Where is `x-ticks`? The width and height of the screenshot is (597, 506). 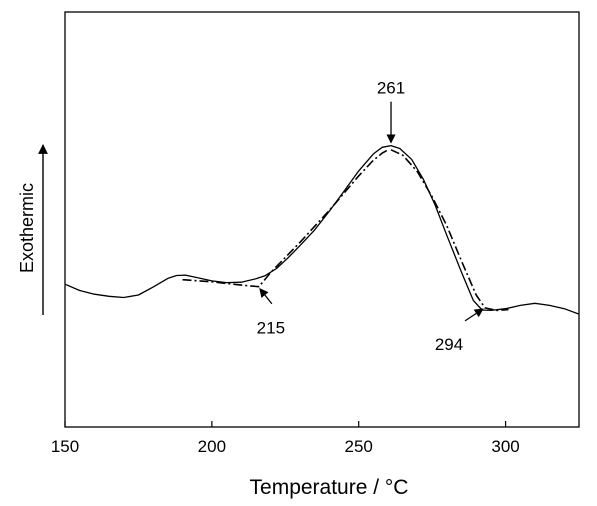
x-ticks is located at coordinates (285, 424).